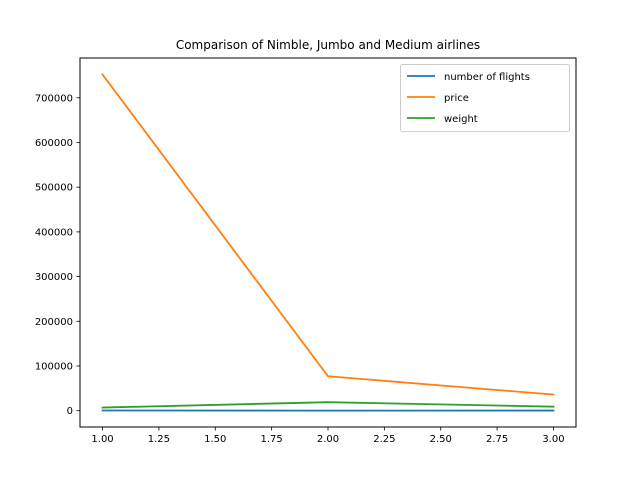 This screenshot has height=480, width=640. What do you see at coordinates (384, 439) in the screenshot?
I see `x-tick-label: 2.25` at bounding box center [384, 439].